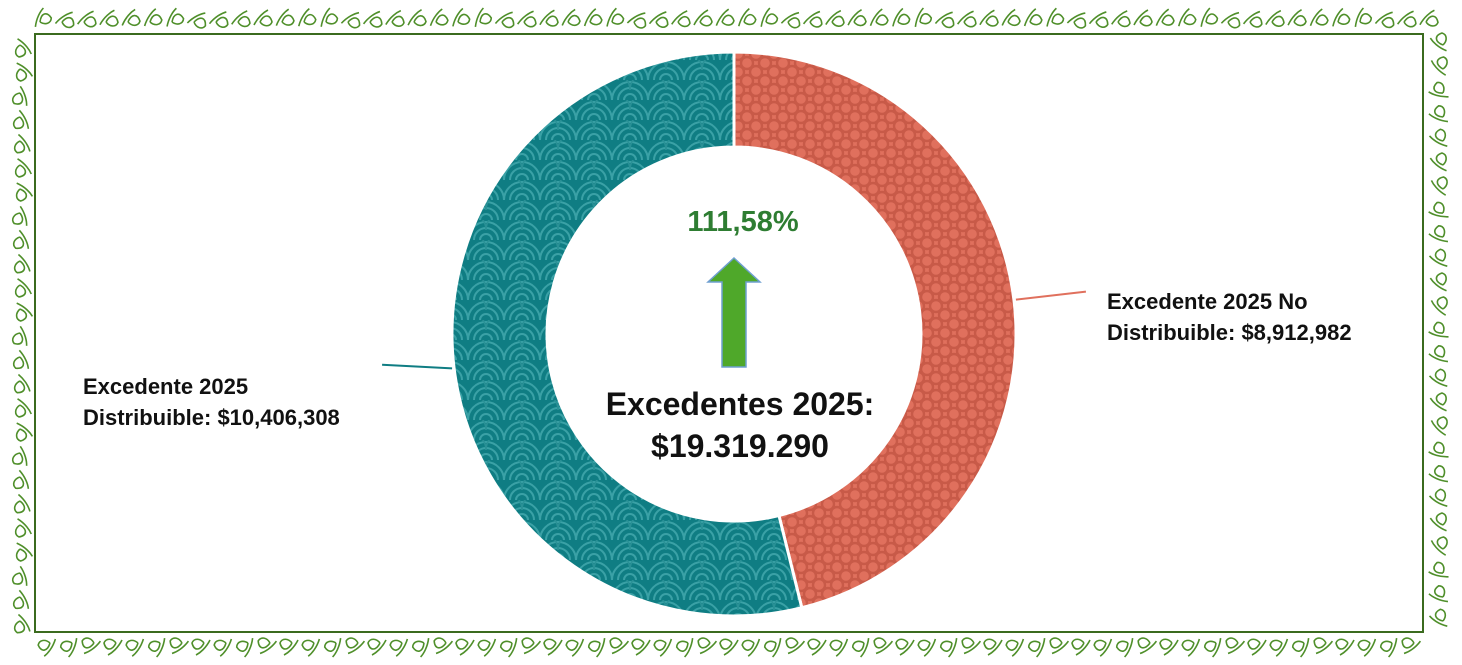  Describe the element at coordinates (734, 312) in the screenshot. I see `up-arrow-icon` at that location.